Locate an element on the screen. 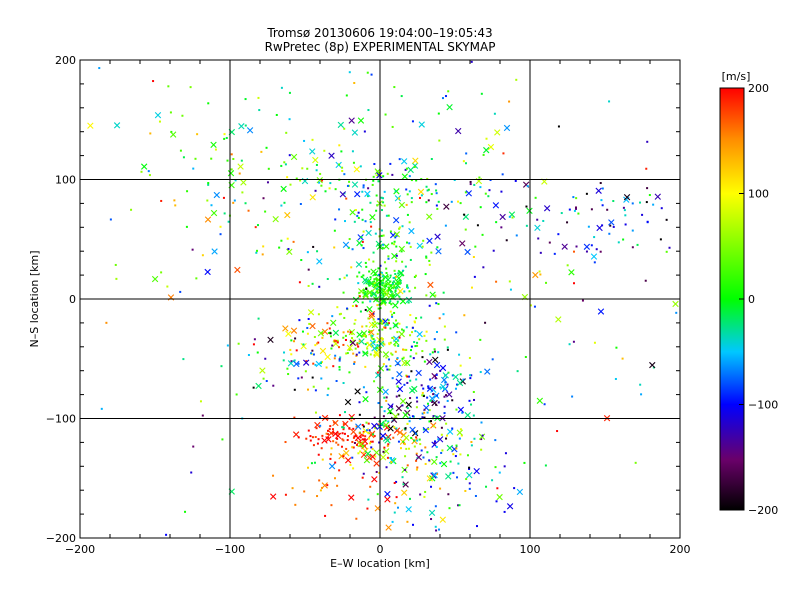  x-tick-label: 100 is located at coordinates (530, 549).